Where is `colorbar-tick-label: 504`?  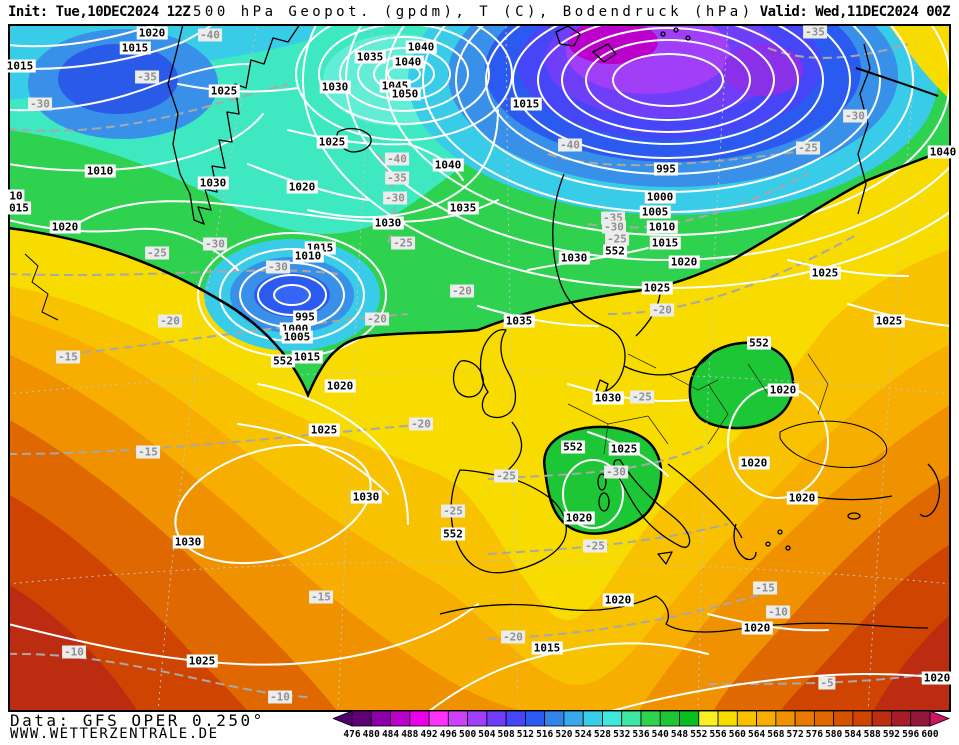 colorbar-tick-label: 504 is located at coordinates (486, 734).